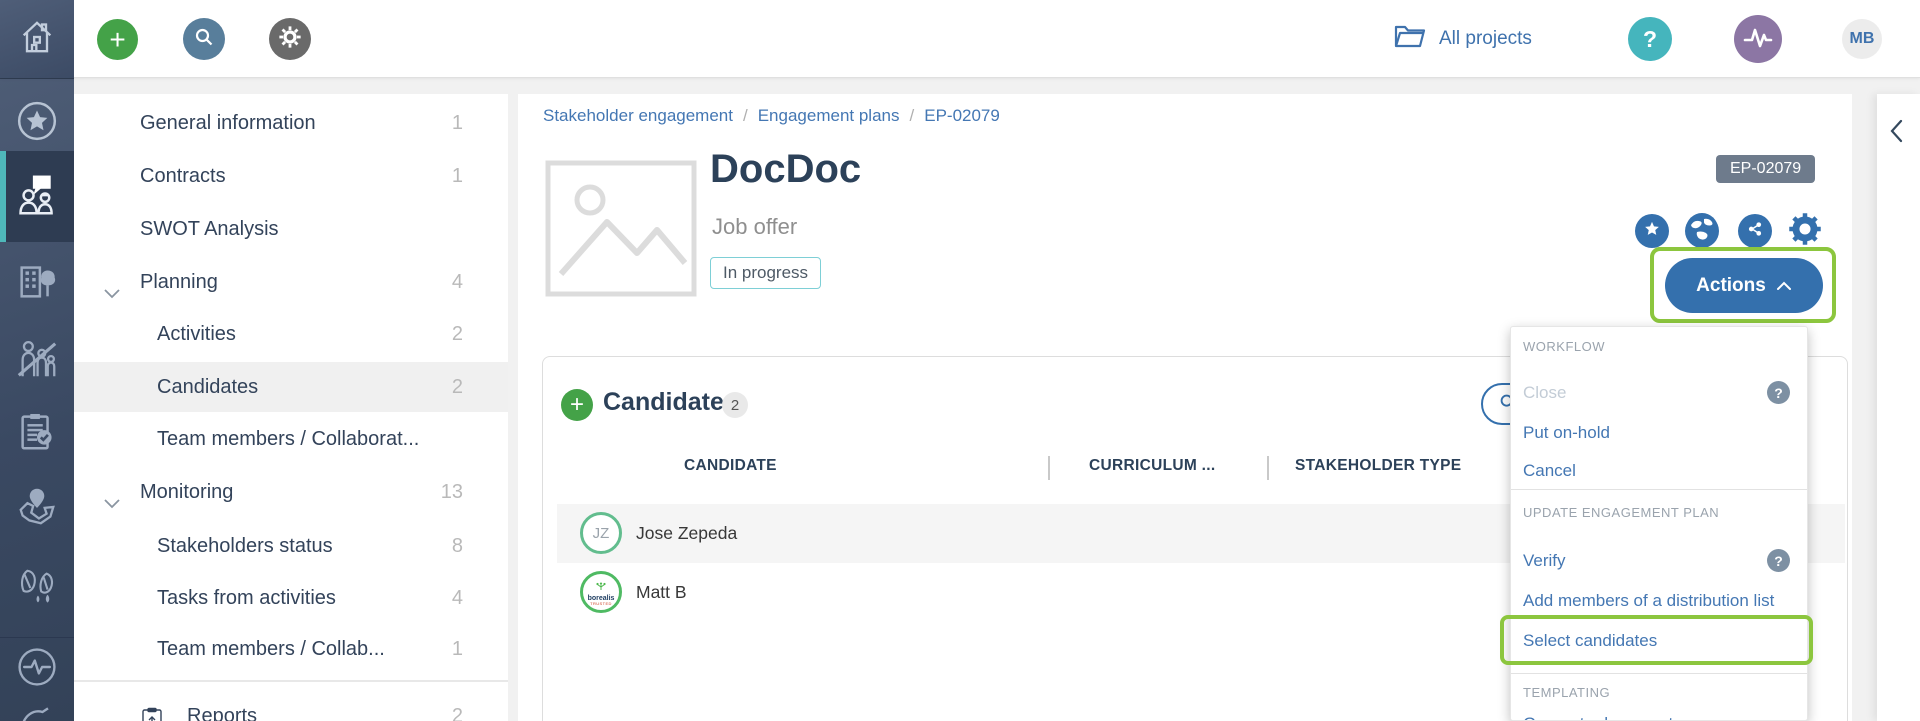  I want to click on nav-divider, so click(291, 681).